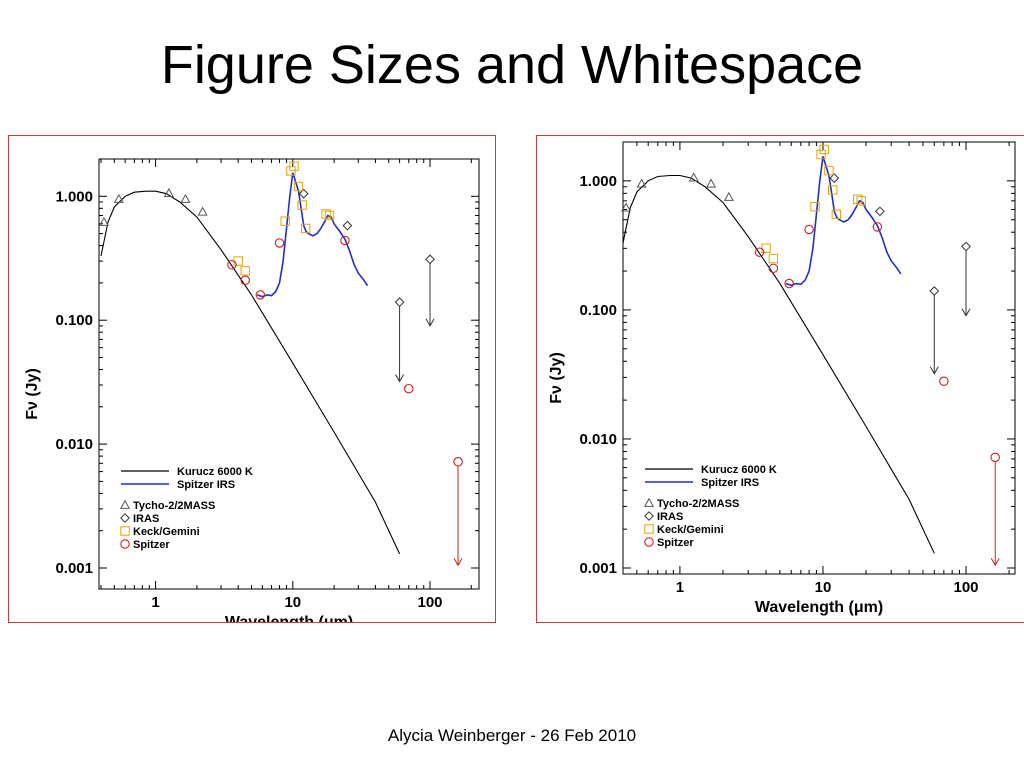  Describe the element at coordinates (843, 221) in the screenshot. I see `spitzer-irs-line` at that location.